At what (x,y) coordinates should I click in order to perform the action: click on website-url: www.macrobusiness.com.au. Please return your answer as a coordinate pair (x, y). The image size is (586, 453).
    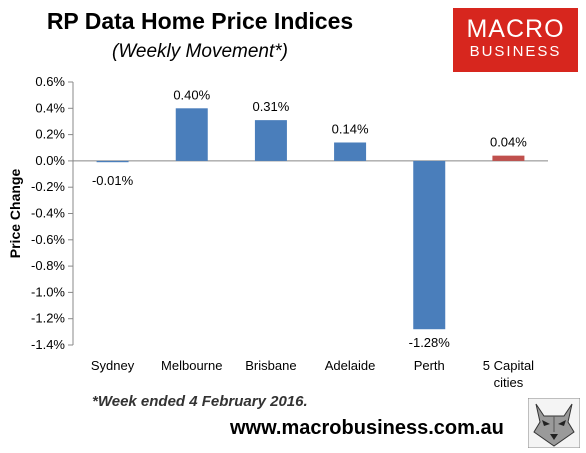
    Looking at the image, I should click on (367, 428).